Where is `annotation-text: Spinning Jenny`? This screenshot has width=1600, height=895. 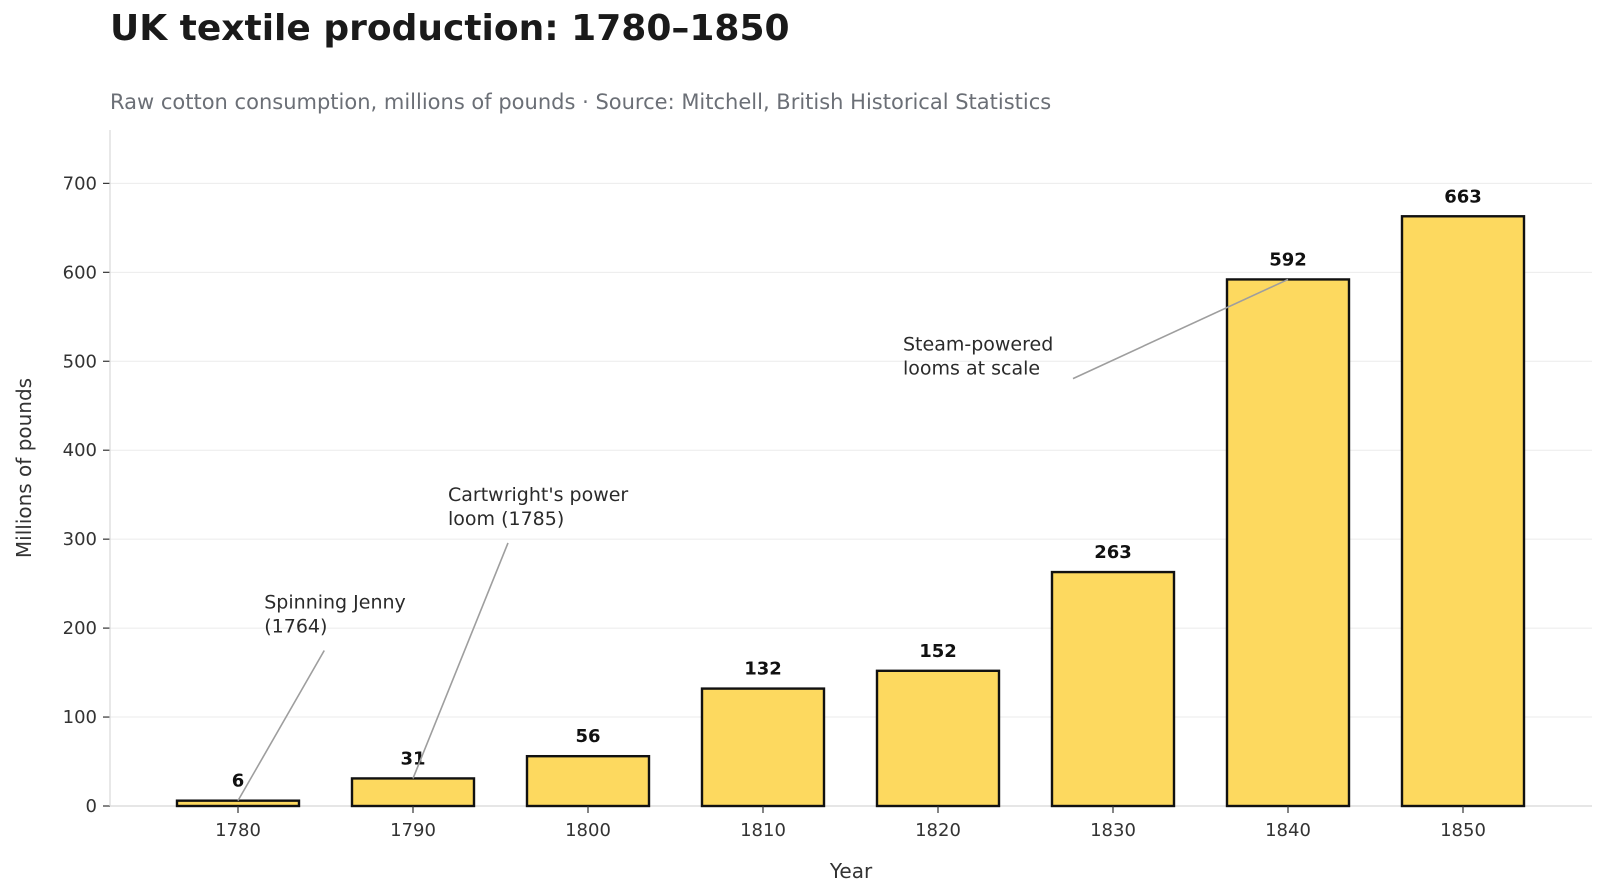
annotation-text: Spinning Jenny is located at coordinates (335, 603).